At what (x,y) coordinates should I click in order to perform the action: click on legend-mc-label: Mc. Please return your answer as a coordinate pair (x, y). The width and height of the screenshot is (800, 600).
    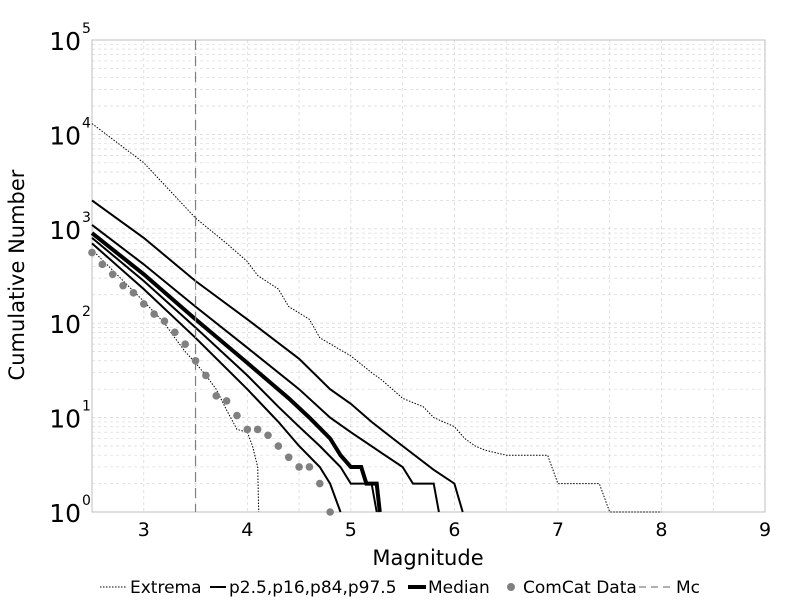
    Looking at the image, I should click on (688, 588).